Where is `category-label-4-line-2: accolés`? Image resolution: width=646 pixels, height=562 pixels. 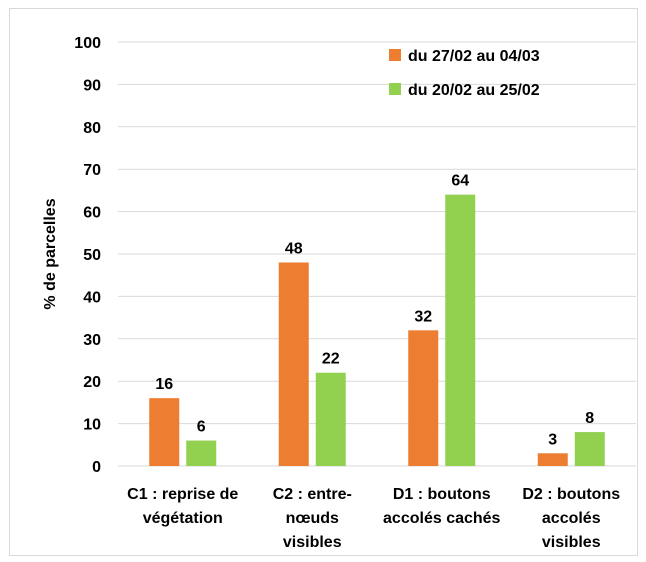
category-label-4-line-2: accolés is located at coordinates (571, 518).